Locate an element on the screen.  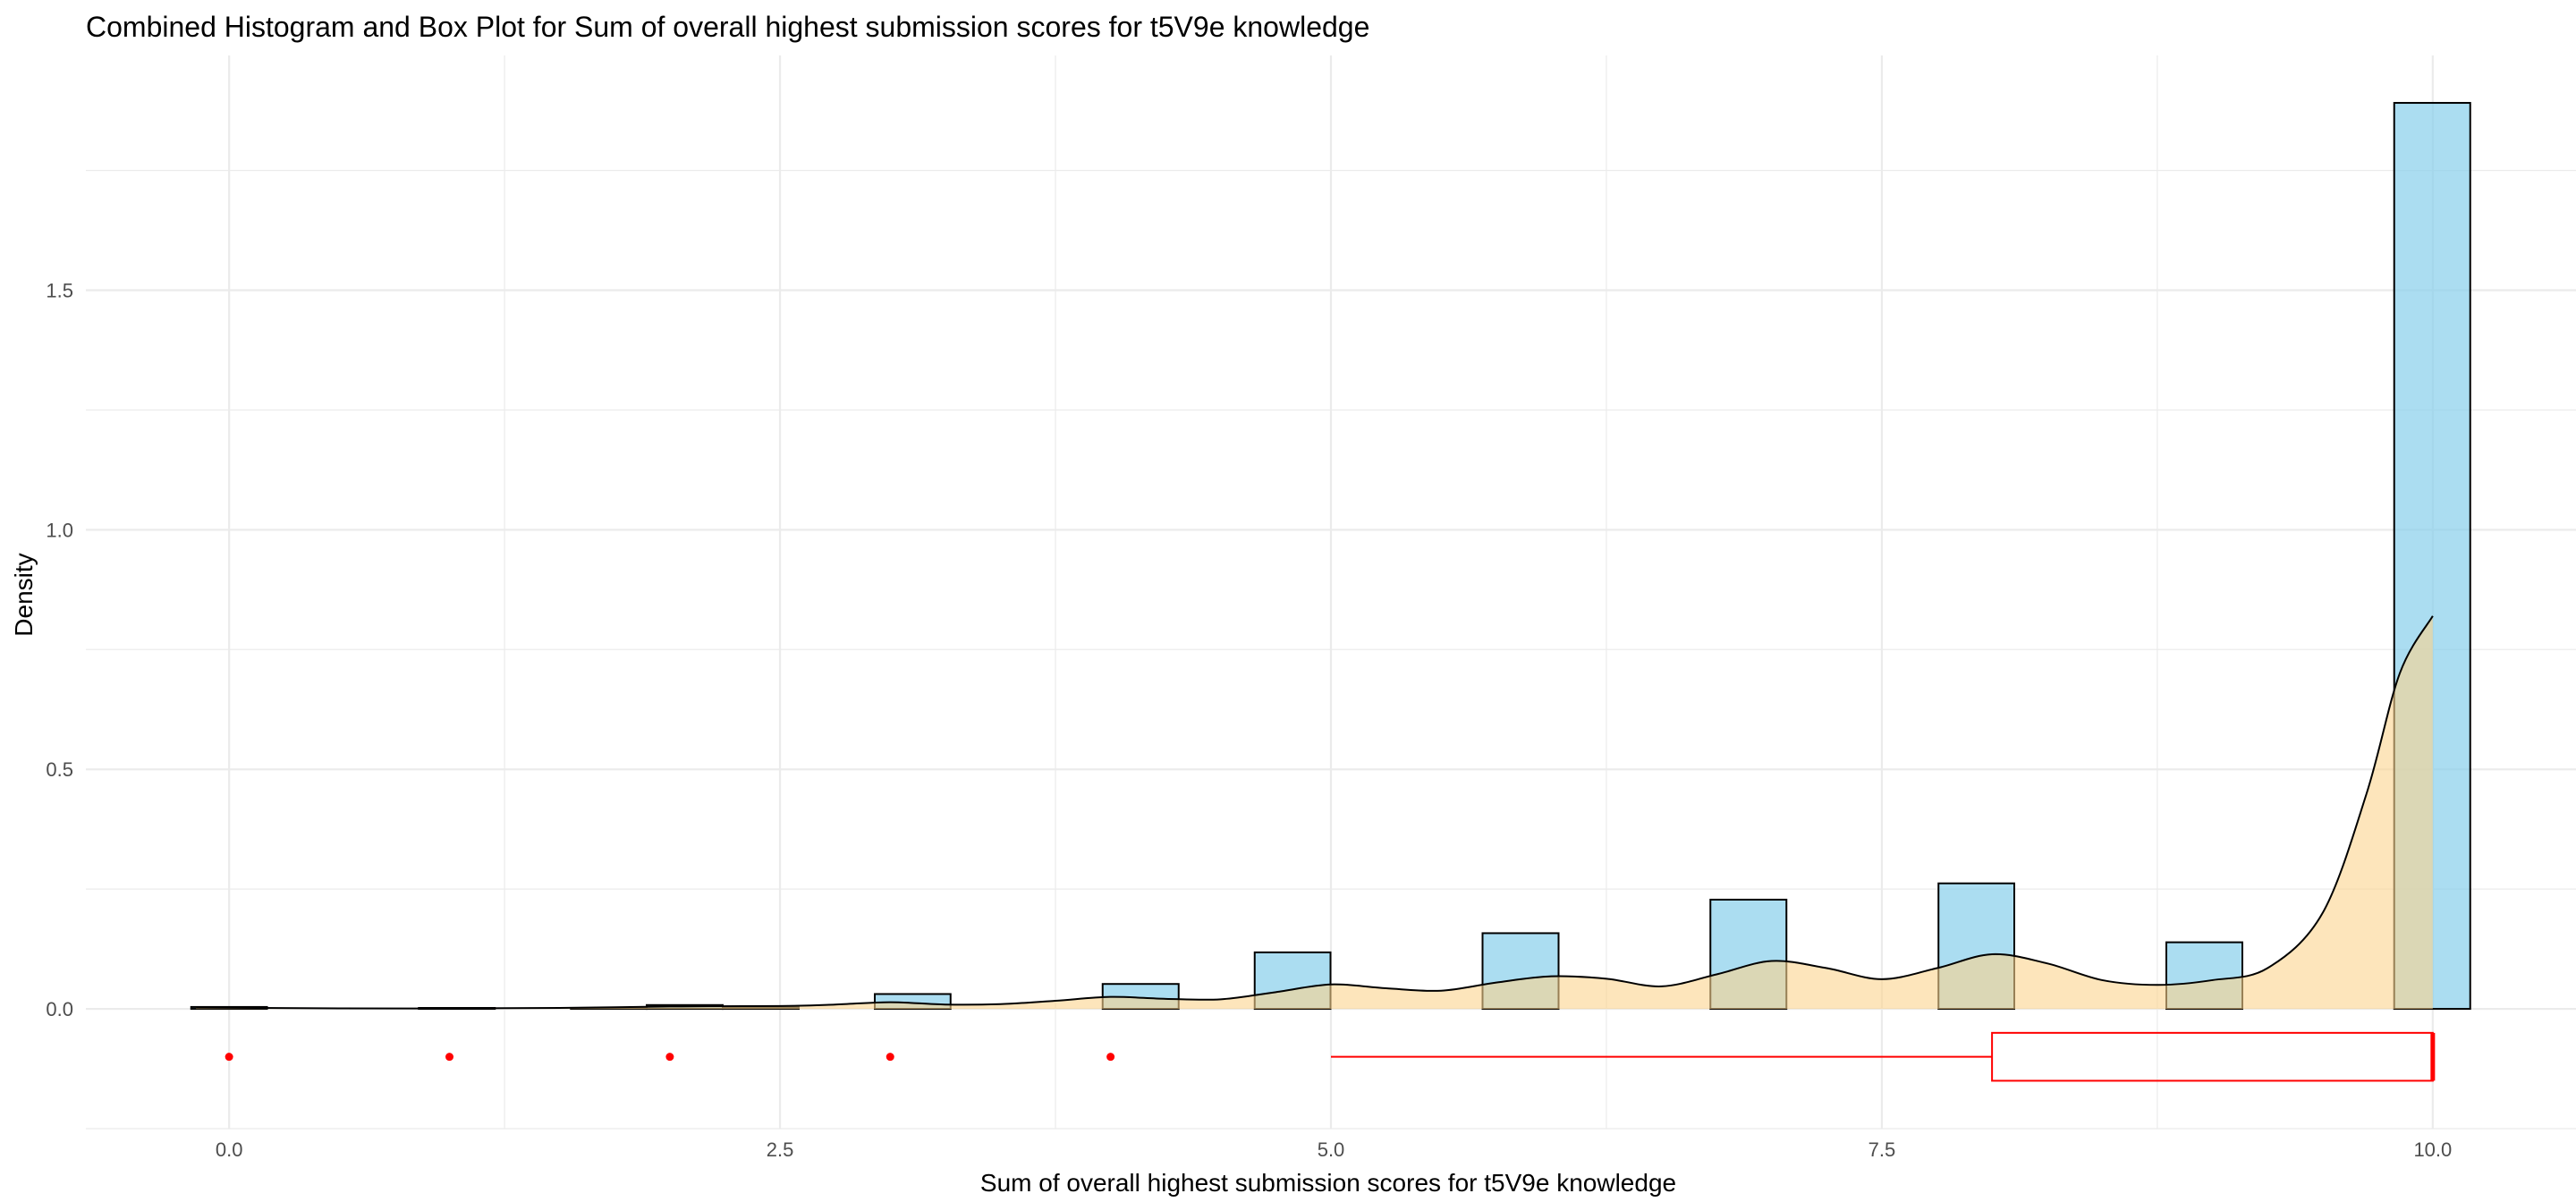
x-tick-label: 10.0 is located at coordinates (2432, 1150).